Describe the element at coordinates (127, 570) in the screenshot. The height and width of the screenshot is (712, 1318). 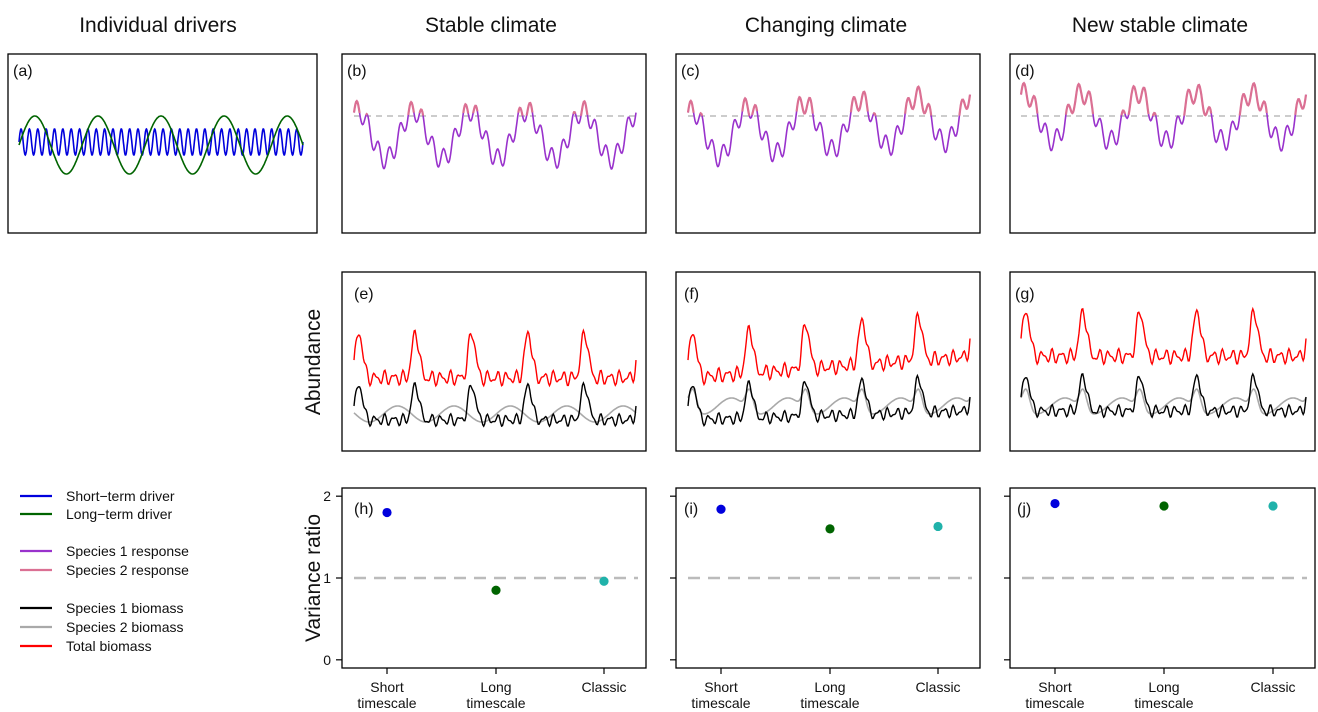
I see `legend-label-3: Species 2 response` at that location.